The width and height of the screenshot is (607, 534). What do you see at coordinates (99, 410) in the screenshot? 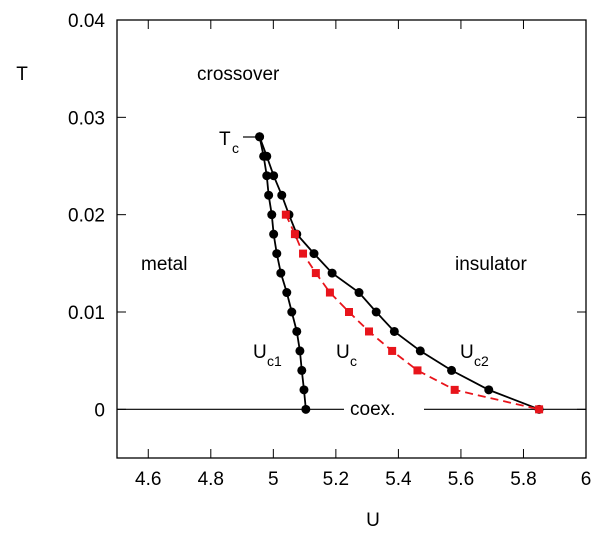
I see `y-tick-label: 0` at bounding box center [99, 410].